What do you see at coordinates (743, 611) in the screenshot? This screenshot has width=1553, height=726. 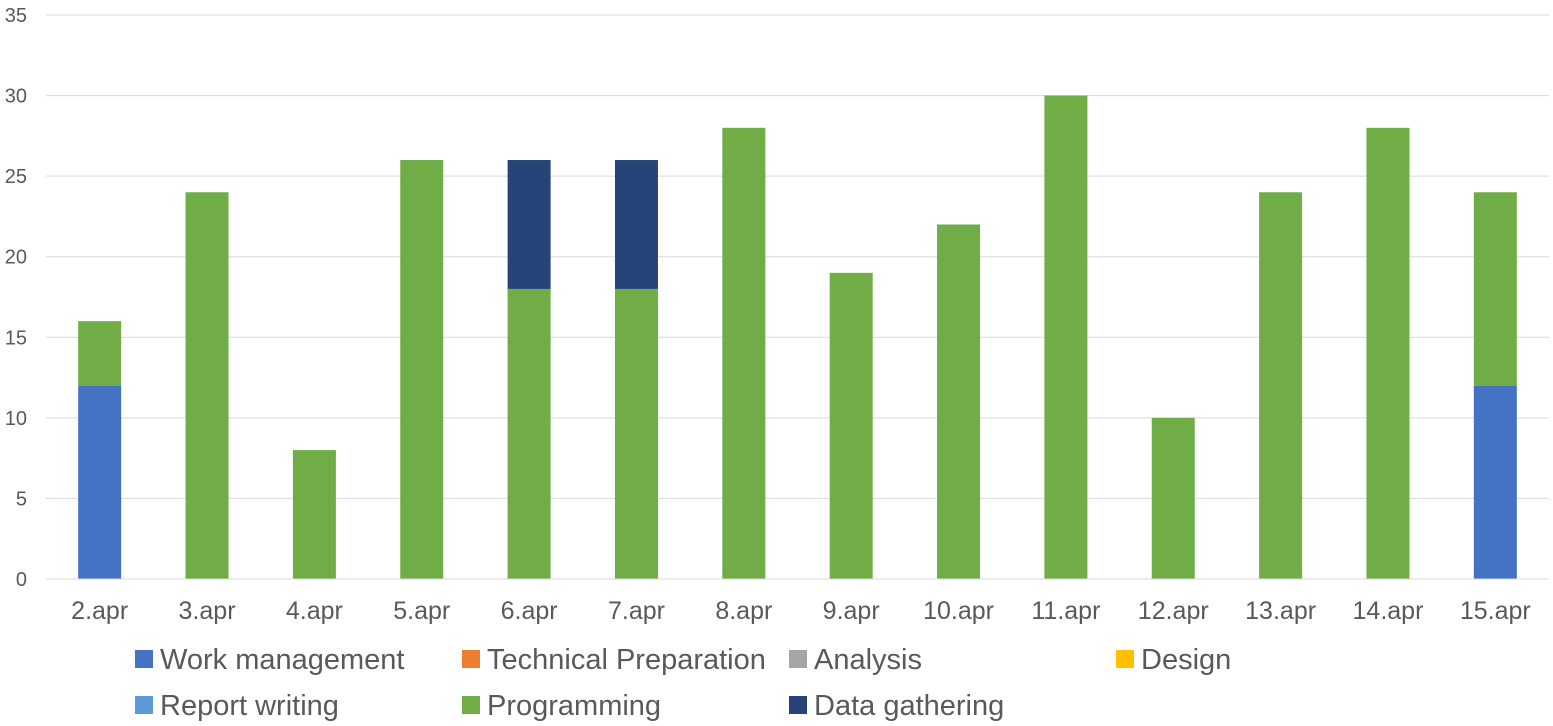 I see `x-category-label: 8.apr` at bounding box center [743, 611].